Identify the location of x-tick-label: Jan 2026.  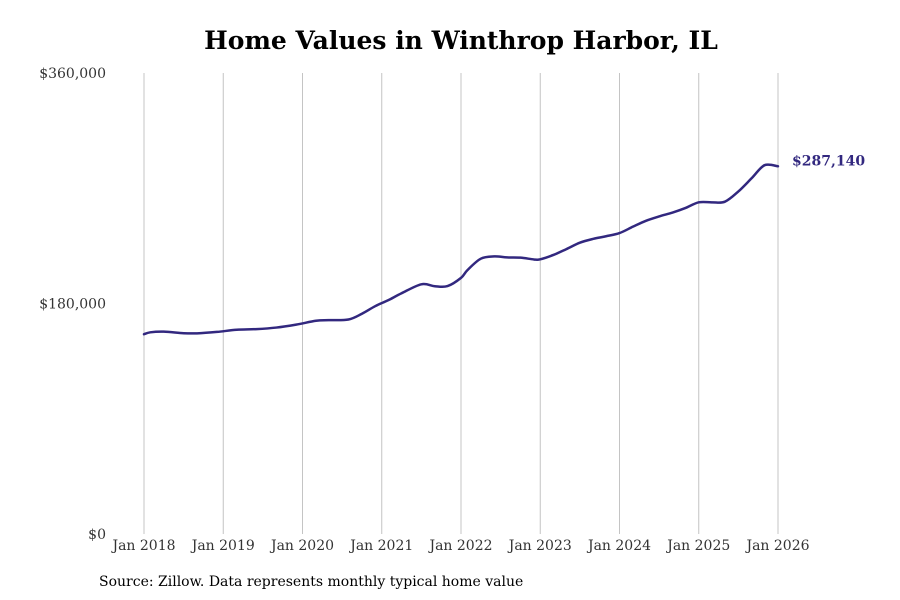
(776, 546).